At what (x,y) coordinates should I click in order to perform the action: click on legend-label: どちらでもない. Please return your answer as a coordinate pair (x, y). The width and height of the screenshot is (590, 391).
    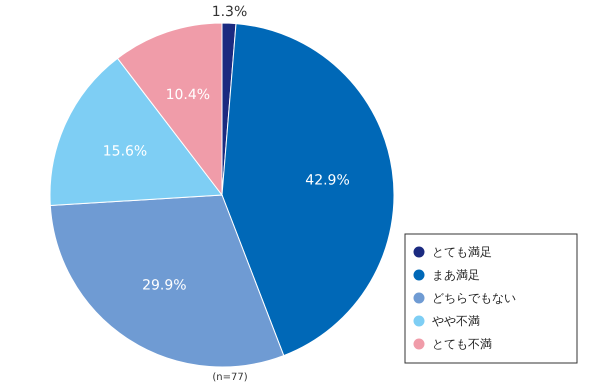
    Looking at the image, I should click on (474, 298).